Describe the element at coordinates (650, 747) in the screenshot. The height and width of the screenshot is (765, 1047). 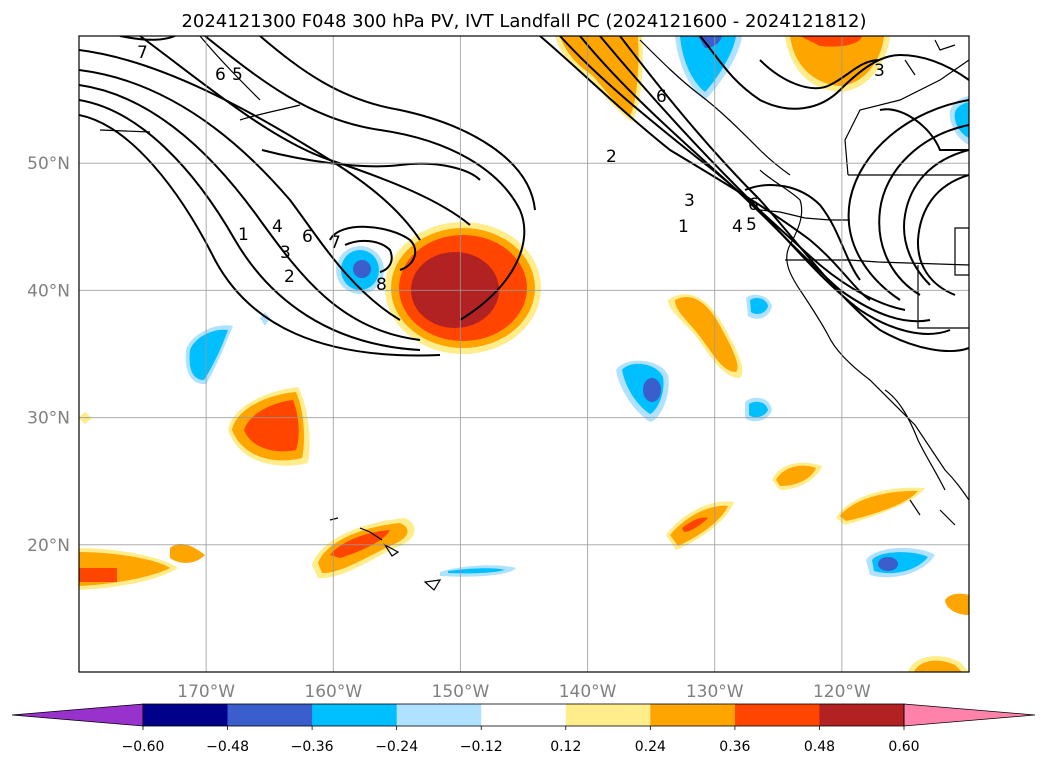
I see `colorbar-tick-label: 0.24` at that location.